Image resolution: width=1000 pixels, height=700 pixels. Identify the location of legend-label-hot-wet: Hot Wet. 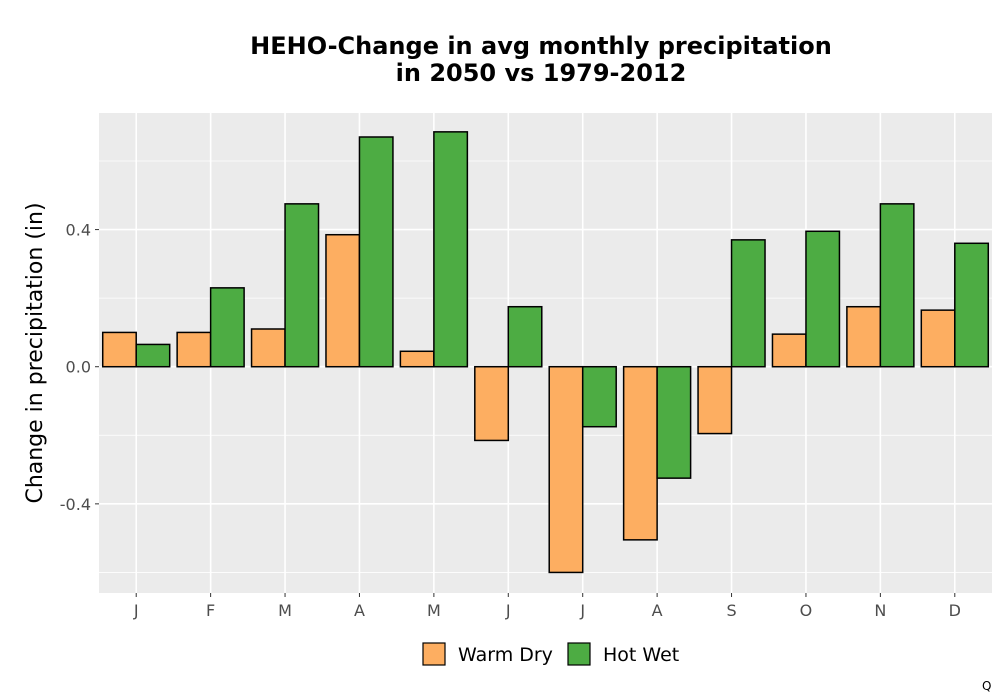
(641, 655).